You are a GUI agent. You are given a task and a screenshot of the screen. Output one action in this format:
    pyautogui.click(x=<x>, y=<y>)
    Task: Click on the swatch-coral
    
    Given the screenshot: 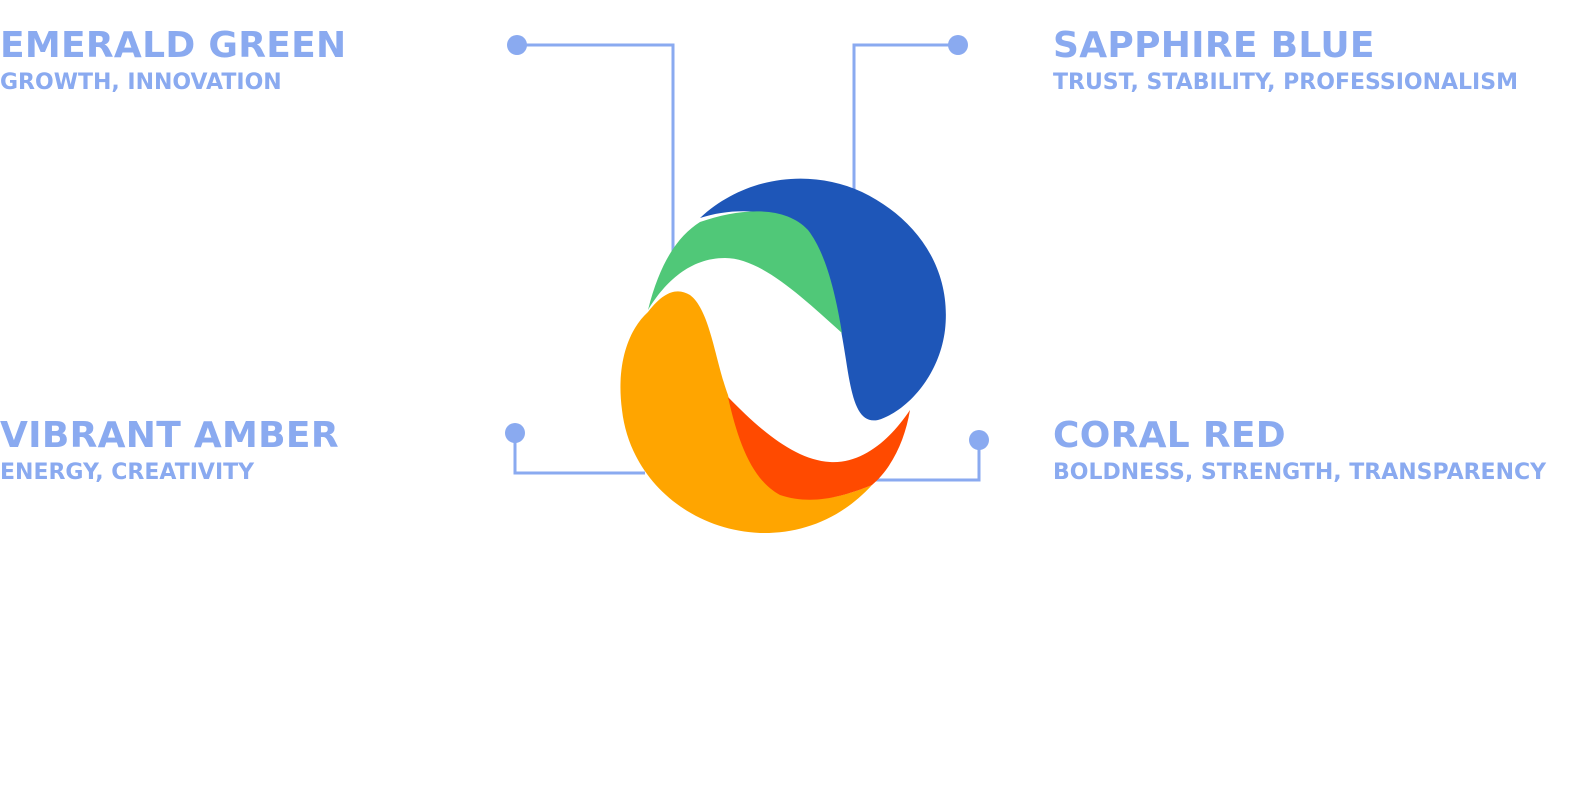 What is the action you would take?
    pyautogui.click(x=819, y=448)
    